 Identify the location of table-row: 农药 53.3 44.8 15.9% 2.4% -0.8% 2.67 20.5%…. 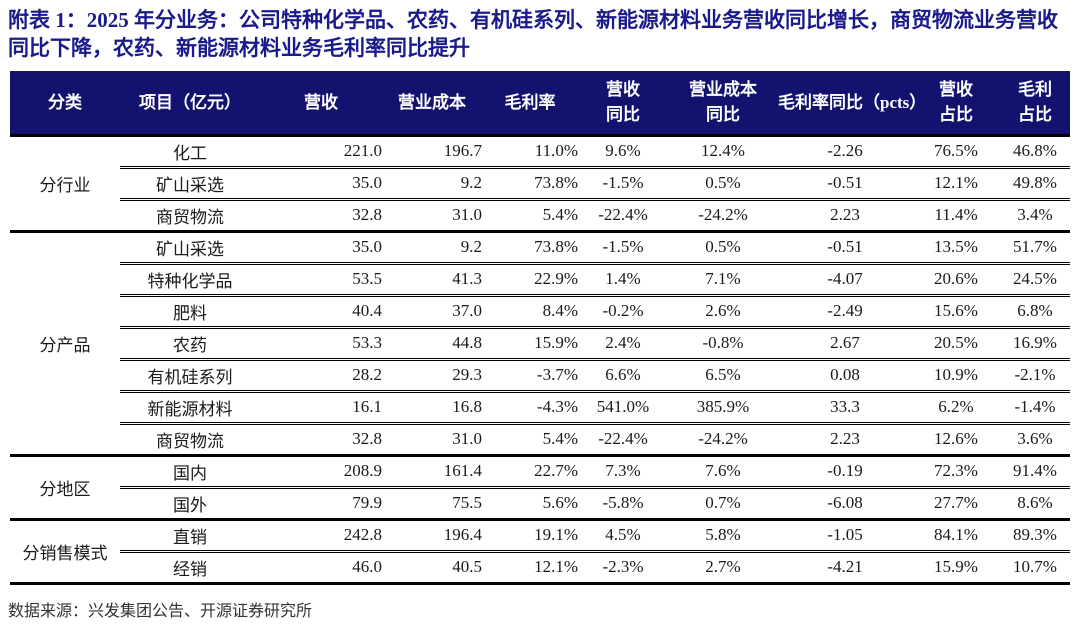
(540, 342).